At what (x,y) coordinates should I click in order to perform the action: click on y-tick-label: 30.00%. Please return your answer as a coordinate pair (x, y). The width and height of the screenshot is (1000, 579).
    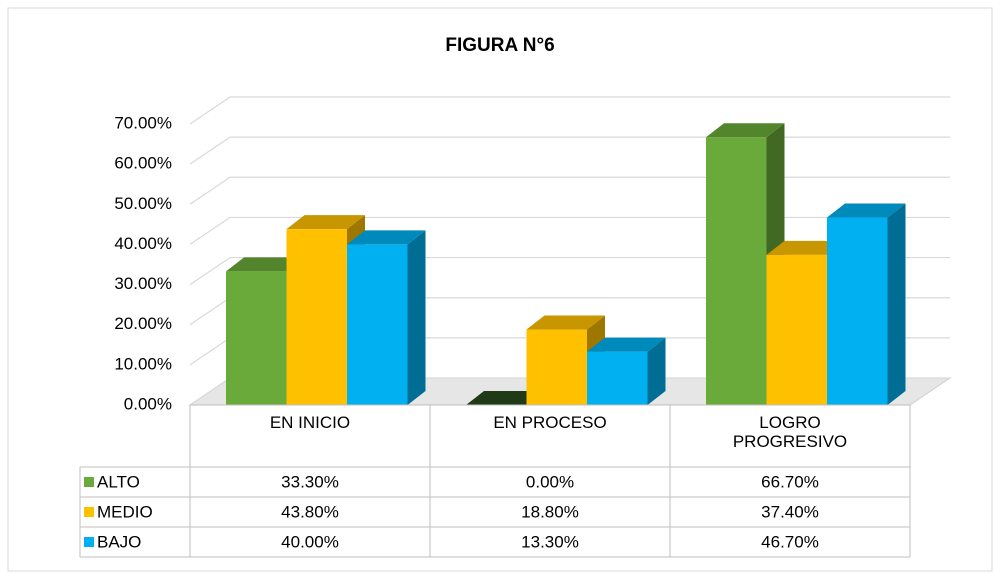
    Looking at the image, I should click on (143, 283).